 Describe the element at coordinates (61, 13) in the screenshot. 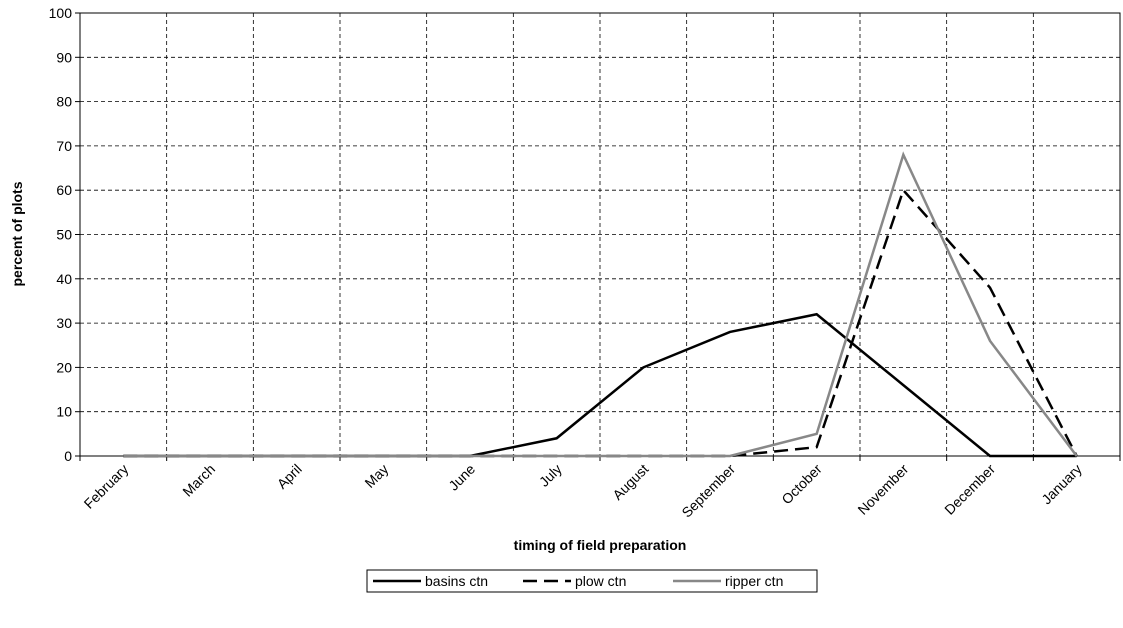

I see `y-tick-label: 100` at that location.